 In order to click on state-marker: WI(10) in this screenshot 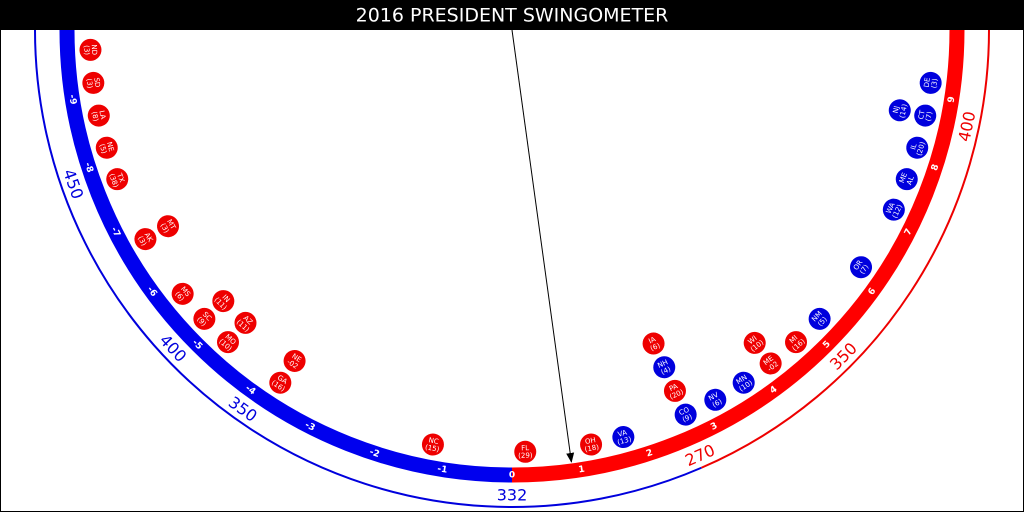, I will do `click(754, 342)`.